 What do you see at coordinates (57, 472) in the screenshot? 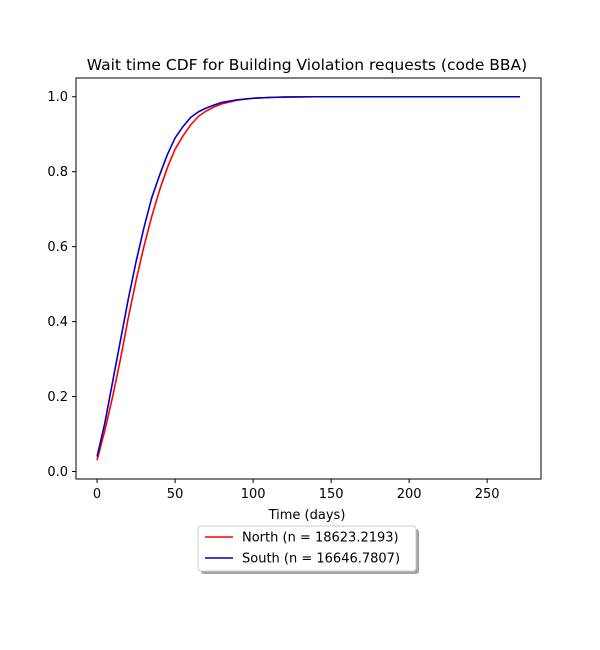
I see `y-tick-label: 0.0` at bounding box center [57, 472].